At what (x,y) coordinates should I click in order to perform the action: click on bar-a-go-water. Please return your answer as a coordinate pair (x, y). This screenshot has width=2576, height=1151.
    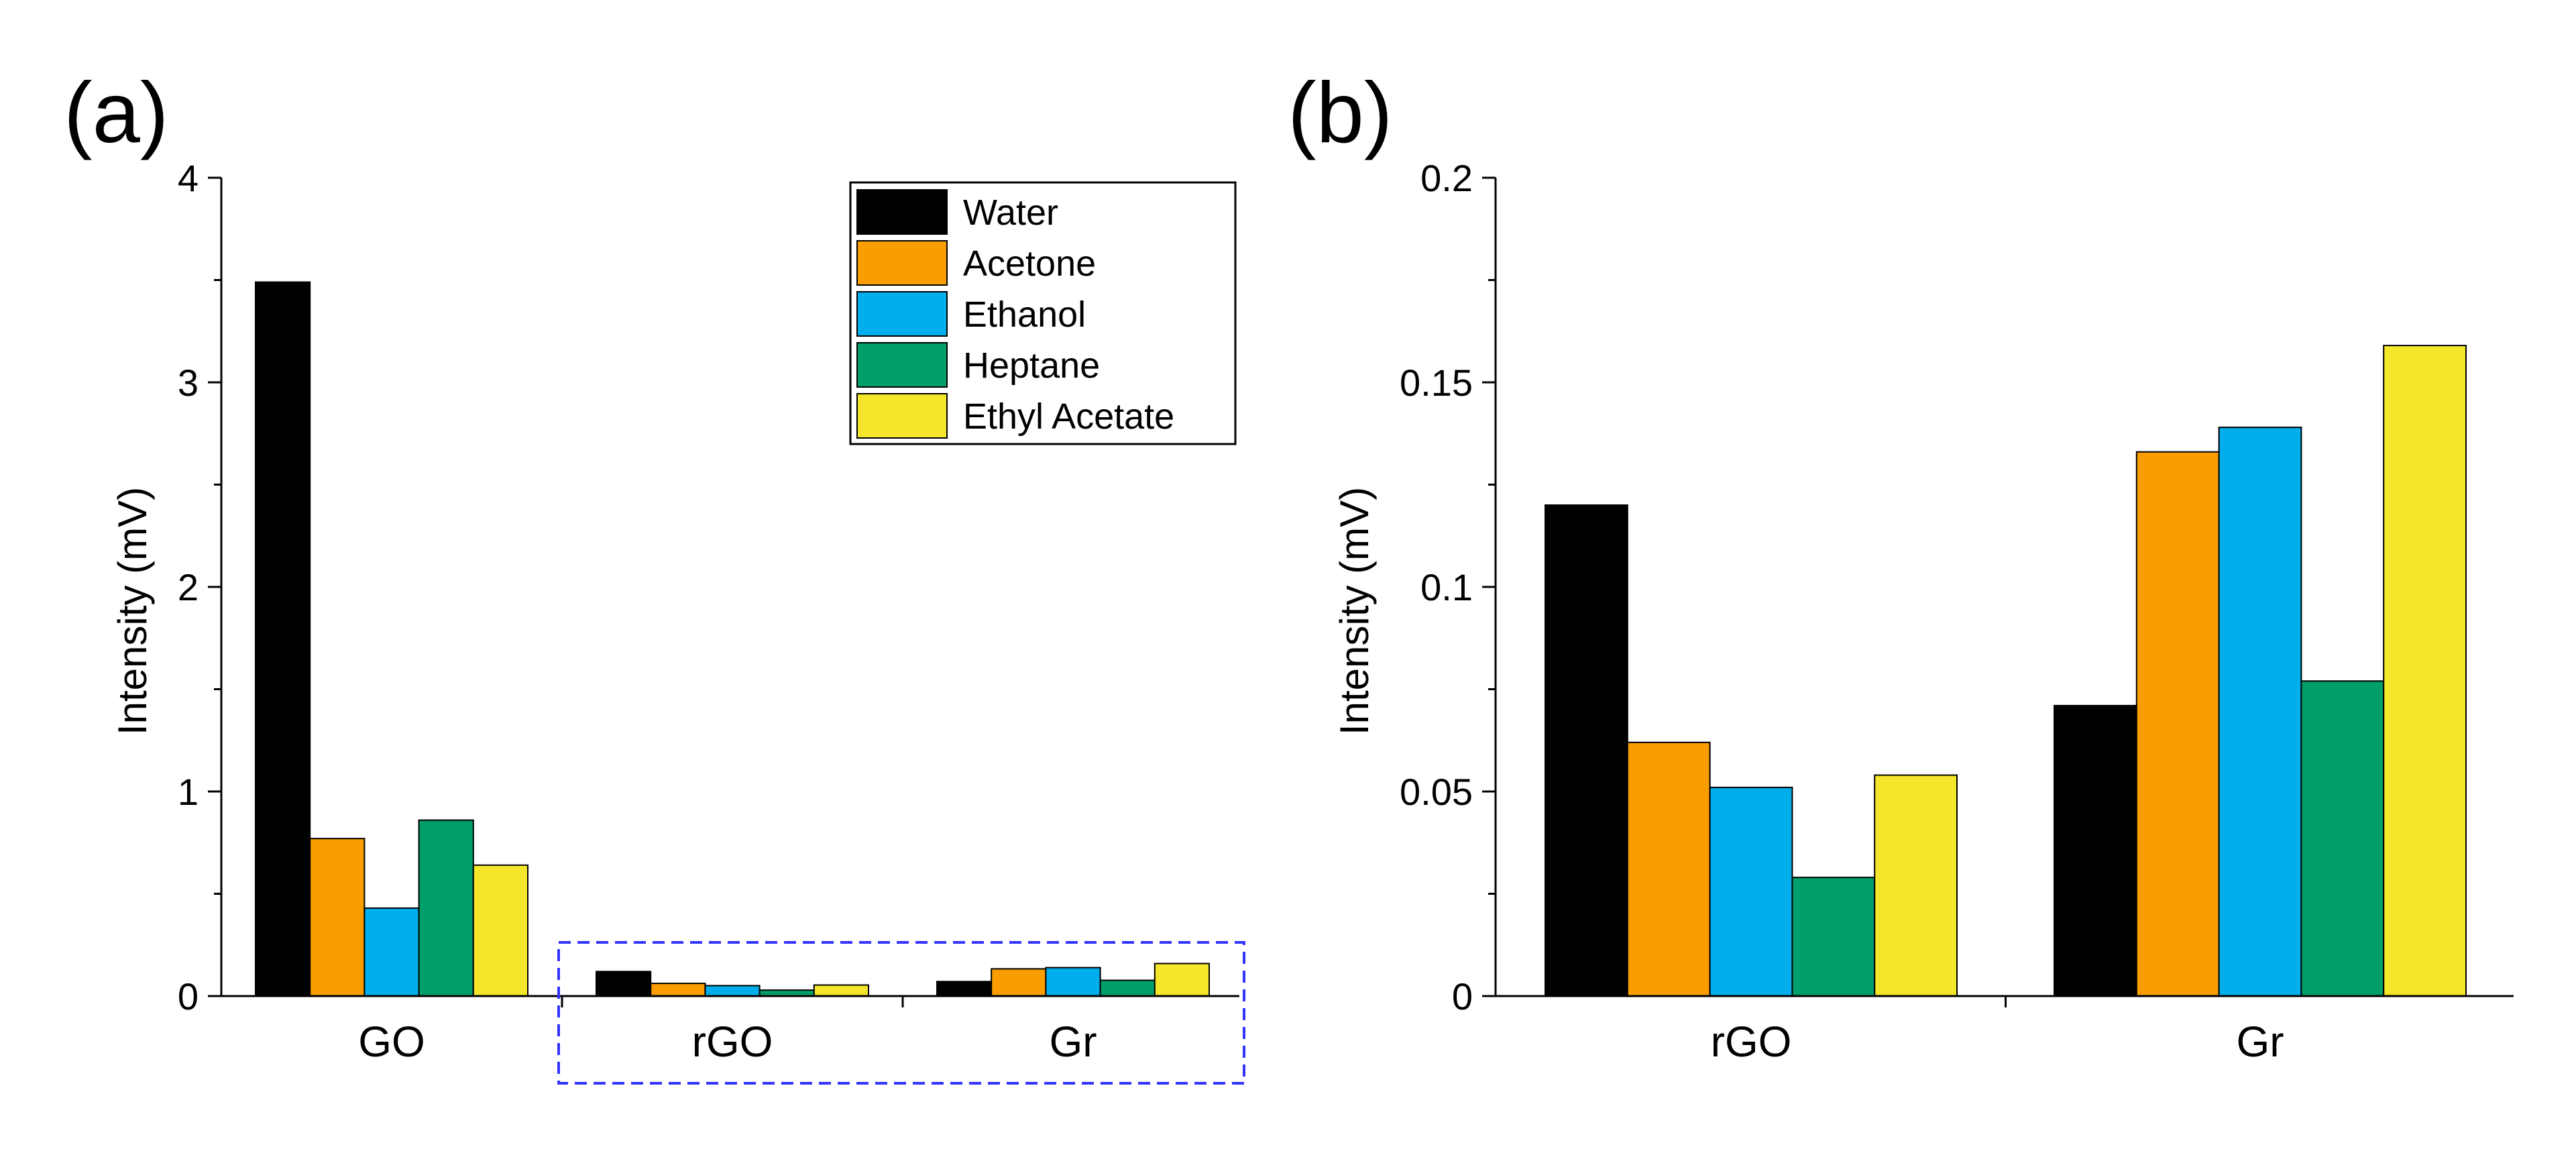
    Looking at the image, I should click on (283, 639).